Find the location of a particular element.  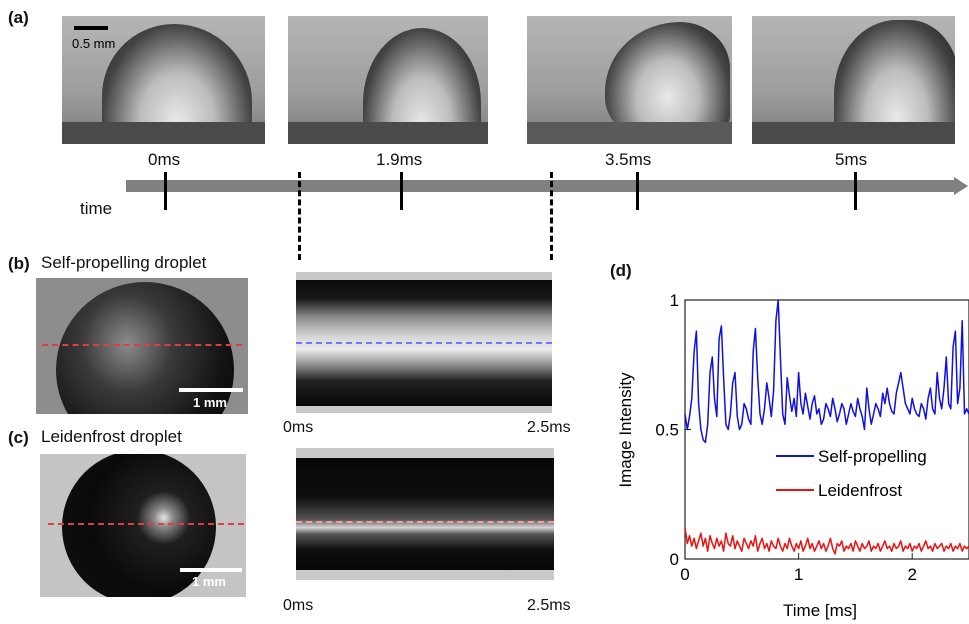

panel-c-title: Leidenfrost droplet is located at coordinates (111, 436).